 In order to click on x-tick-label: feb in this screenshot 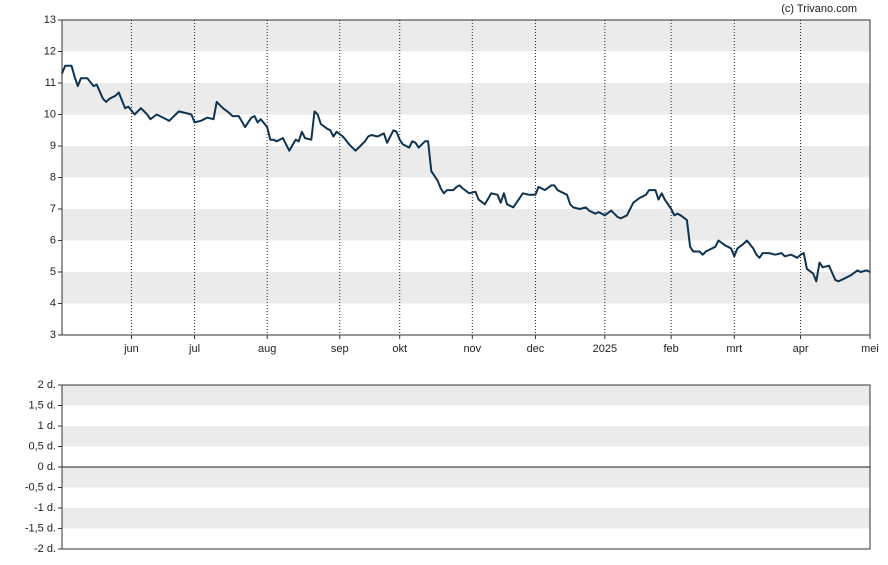, I will do `click(671, 349)`.